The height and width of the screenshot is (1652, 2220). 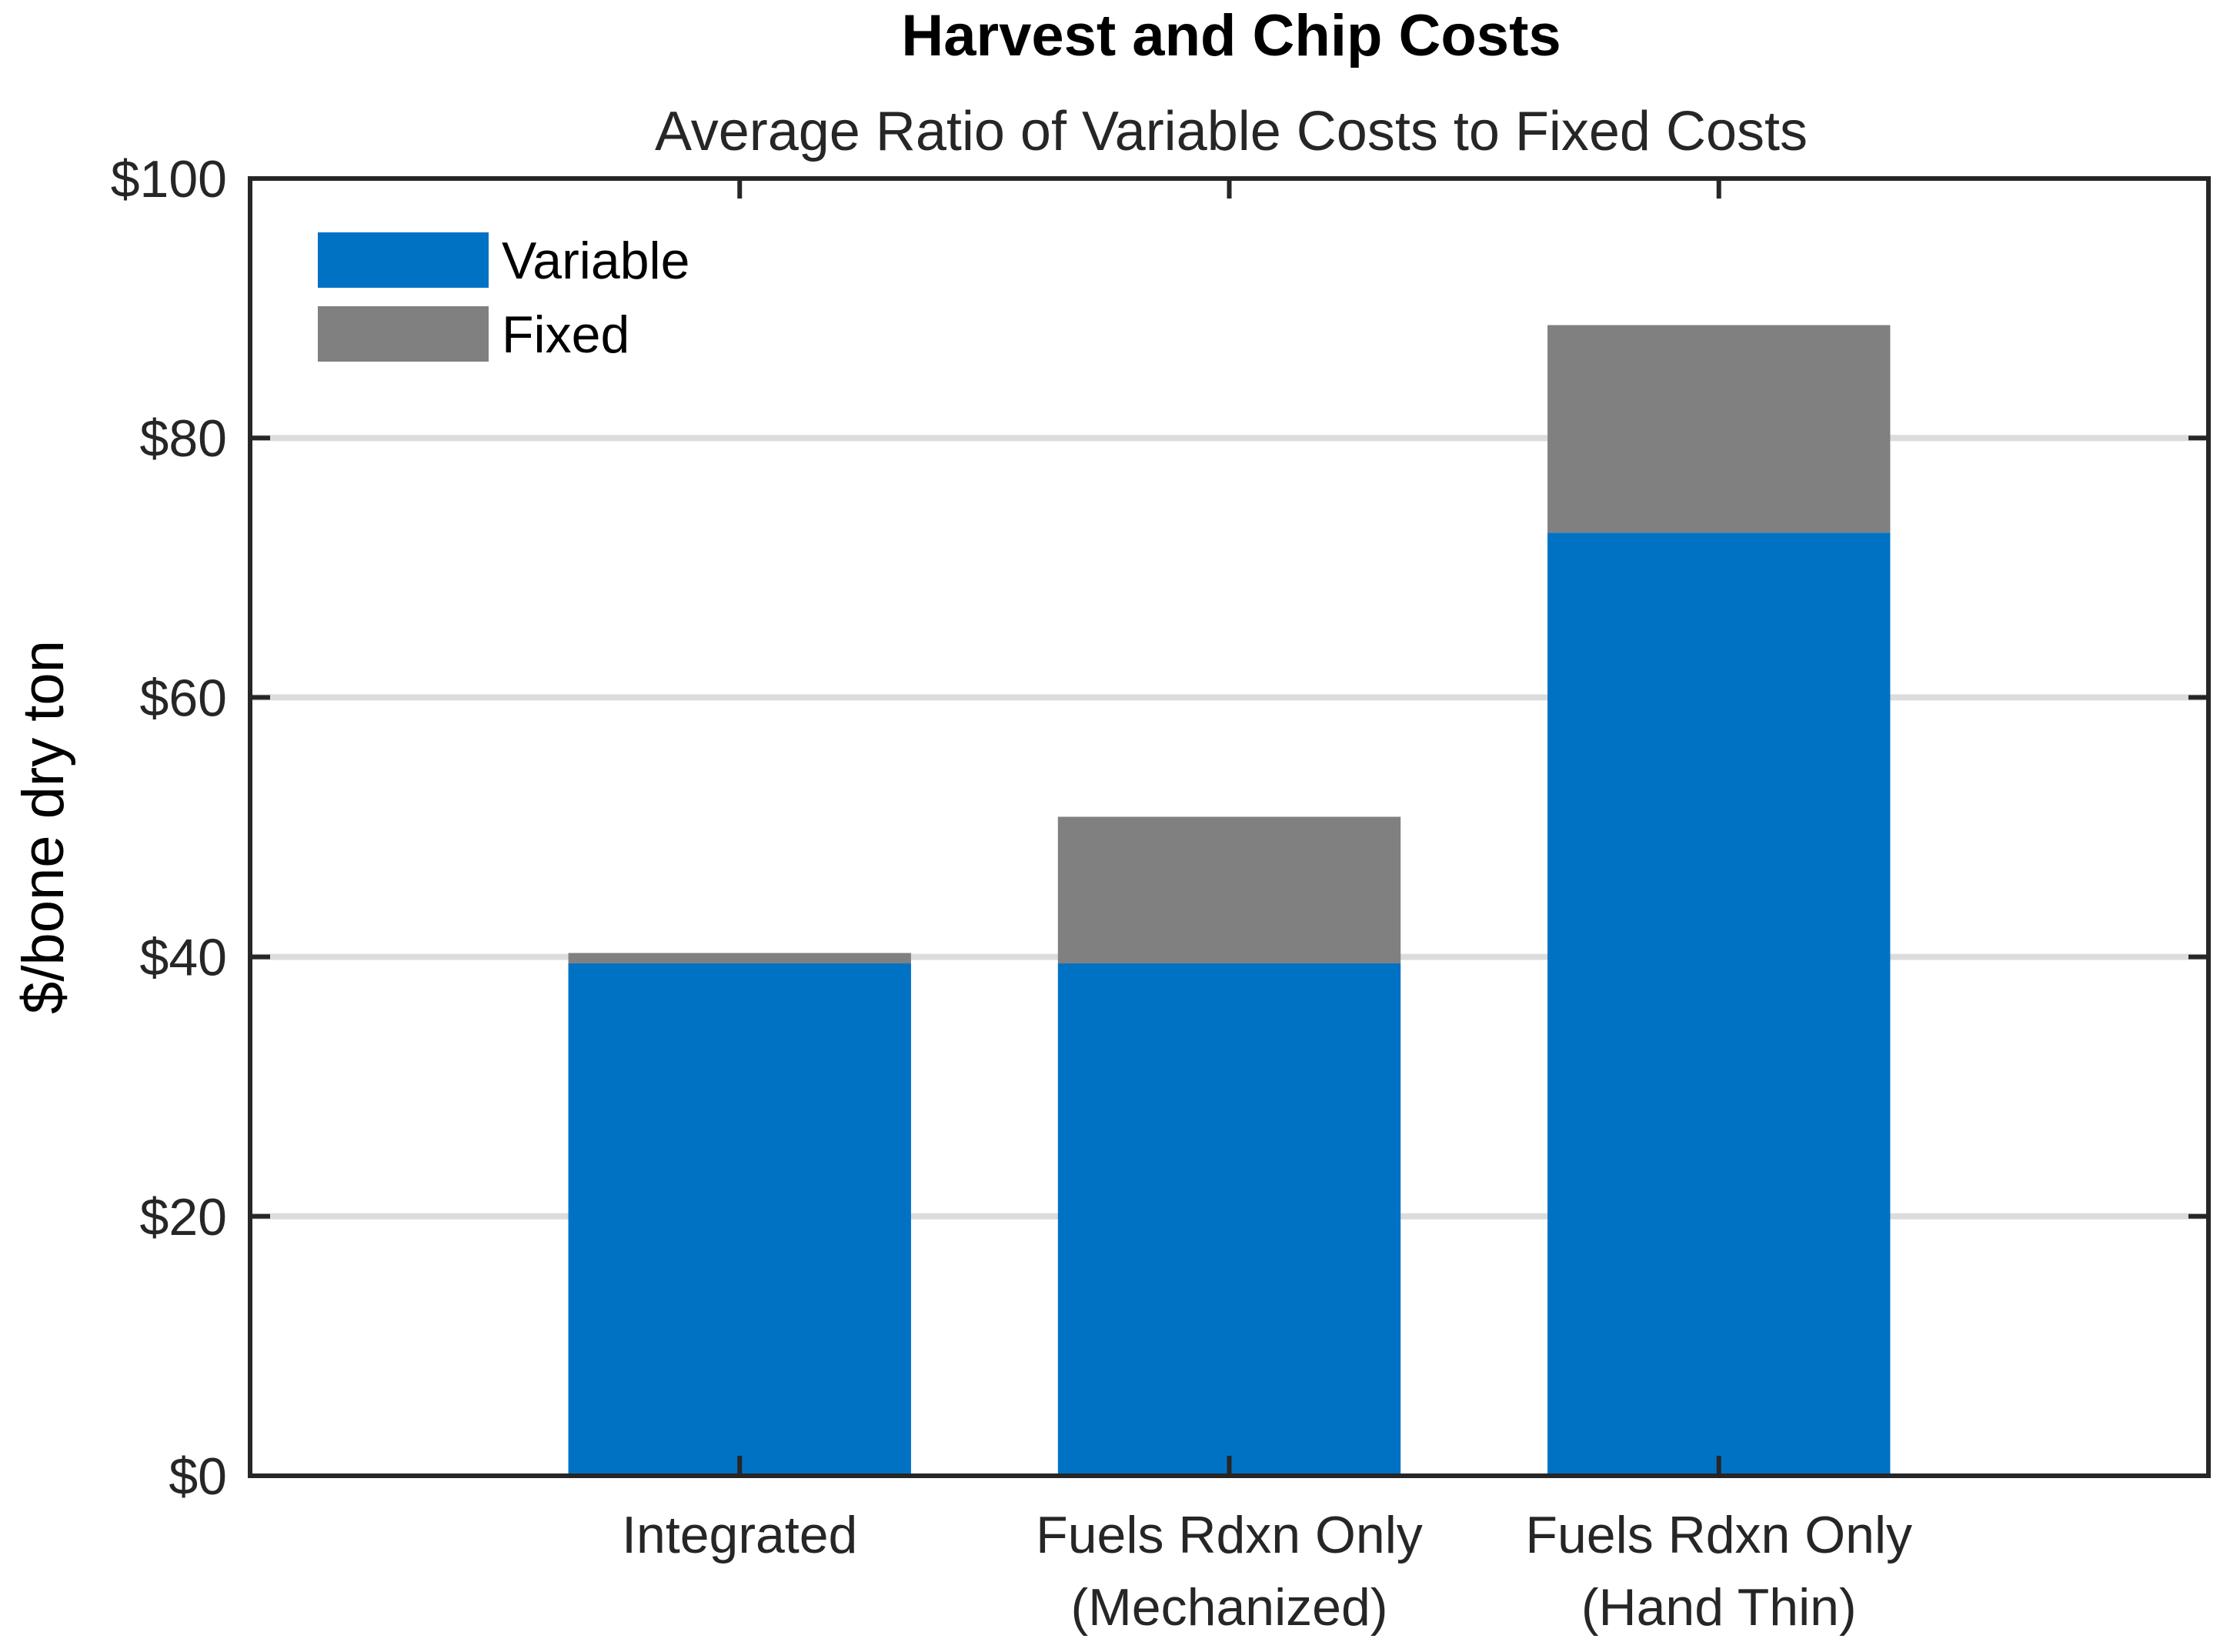 I want to click on chart-title: Harvest and Chip Costs, so click(x=1231, y=35).